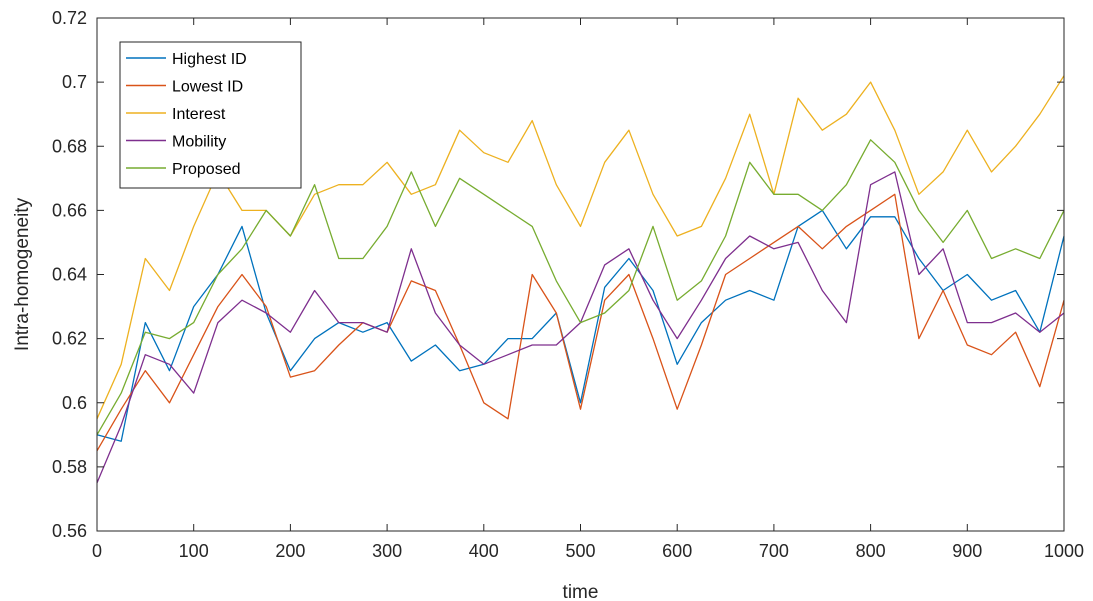  Describe the element at coordinates (967, 551) in the screenshot. I see `x-tick-label: 900` at that location.